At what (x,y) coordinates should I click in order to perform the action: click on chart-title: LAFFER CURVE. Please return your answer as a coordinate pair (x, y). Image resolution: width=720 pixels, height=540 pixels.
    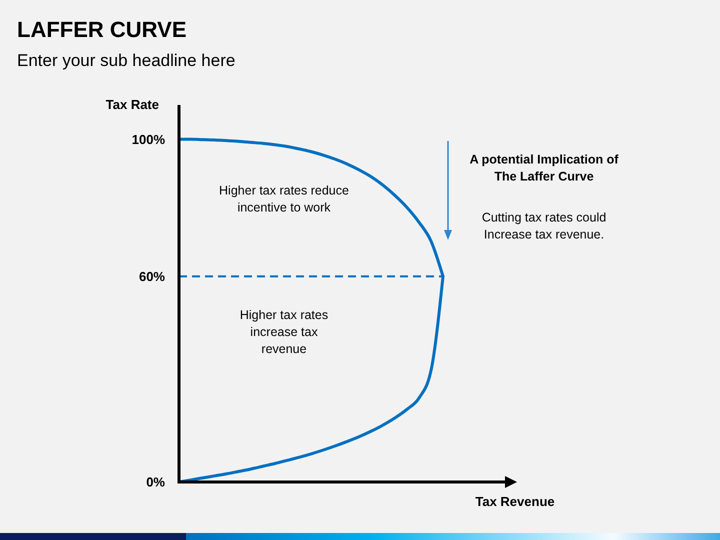
    Looking at the image, I should click on (101, 29).